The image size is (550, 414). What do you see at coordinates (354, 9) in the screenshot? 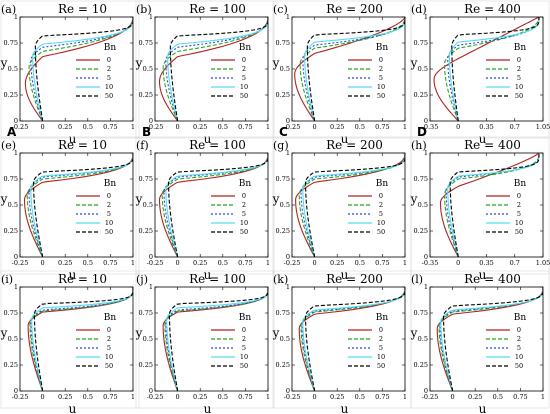
I see `panel-title: Re = 200` at bounding box center [354, 9].